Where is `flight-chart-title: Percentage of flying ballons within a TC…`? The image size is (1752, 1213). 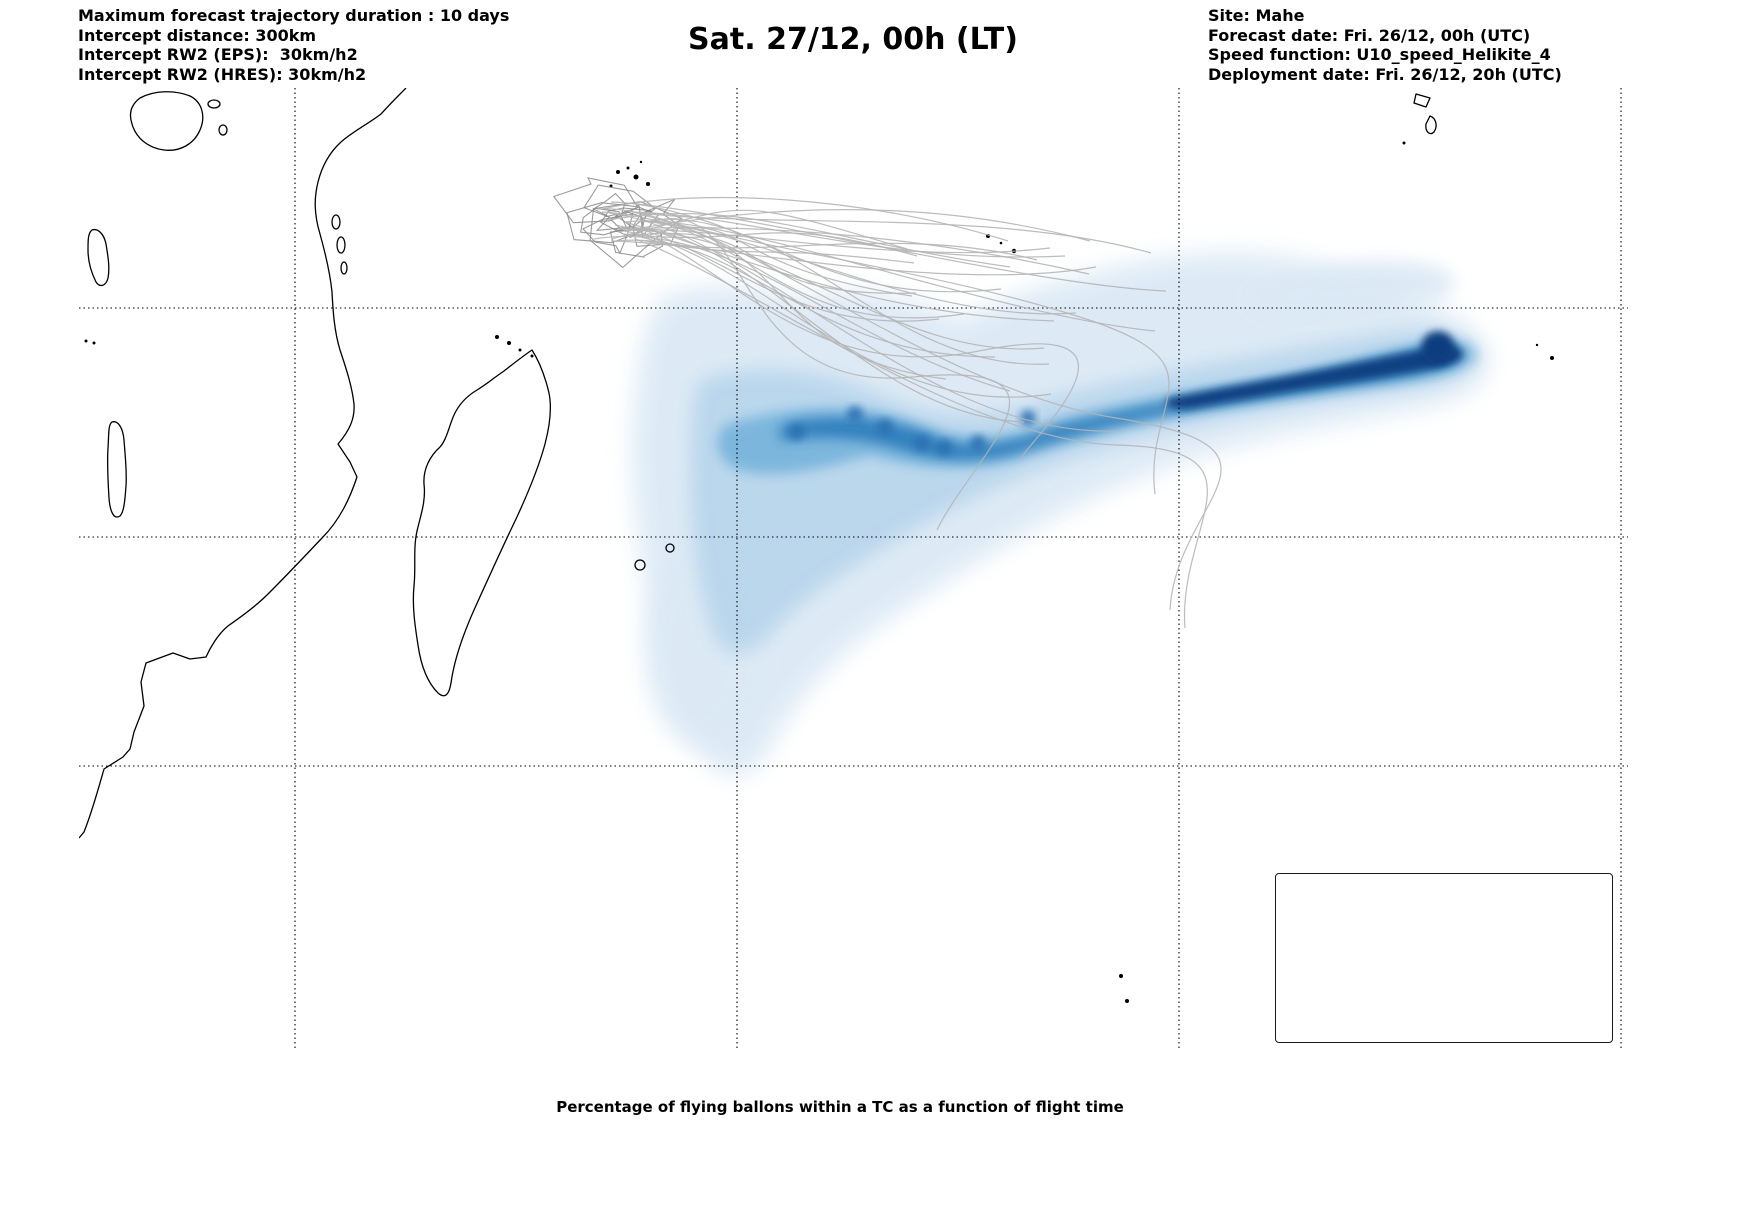
flight-chart-title: Percentage of flying ballons within a TC… is located at coordinates (840, 1107).